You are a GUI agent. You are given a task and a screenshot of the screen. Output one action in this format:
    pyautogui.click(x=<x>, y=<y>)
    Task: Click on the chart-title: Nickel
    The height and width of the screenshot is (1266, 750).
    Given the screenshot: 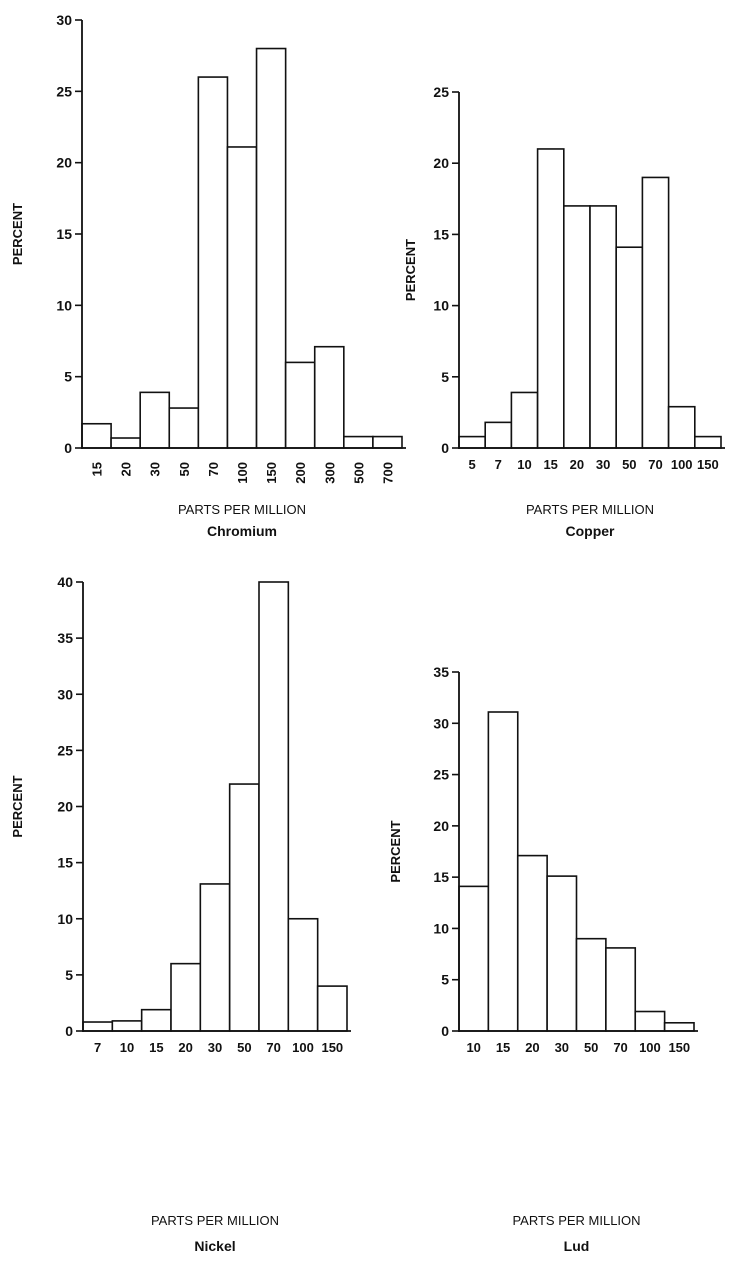 What is the action you would take?
    pyautogui.click(x=214, y=1246)
    